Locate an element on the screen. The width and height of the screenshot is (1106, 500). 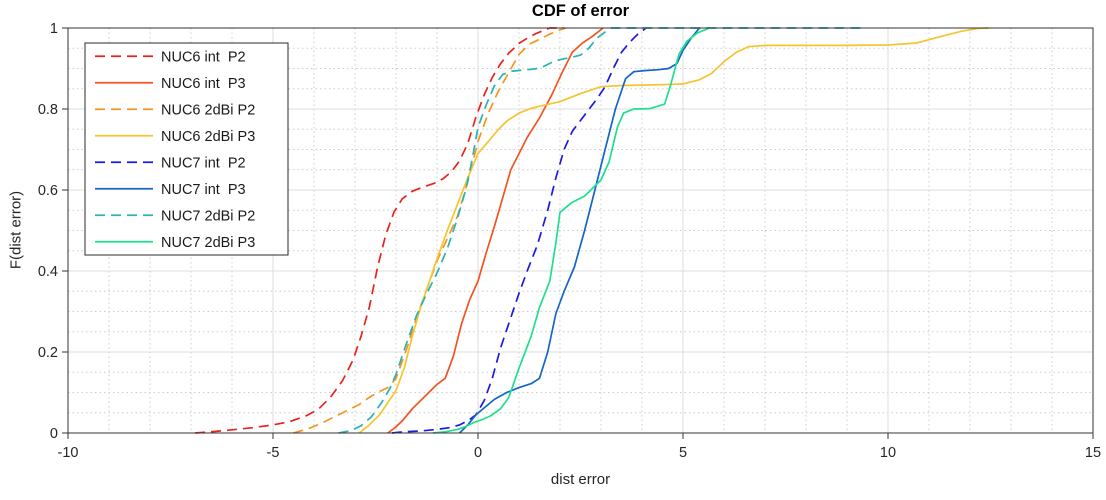
legend-item-nuc6-int-p2: NUC6 int P2 is located at coordinates (170, 57).